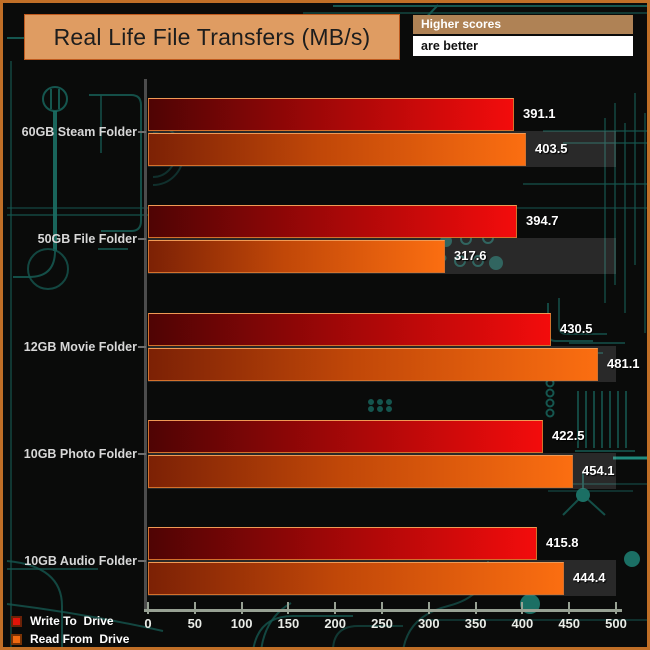 This screenshot has height=650, width=650. Describe the element at coordinates (616, 623) in the screenshot. I see `x-axis-tick-label: 500` at that location.